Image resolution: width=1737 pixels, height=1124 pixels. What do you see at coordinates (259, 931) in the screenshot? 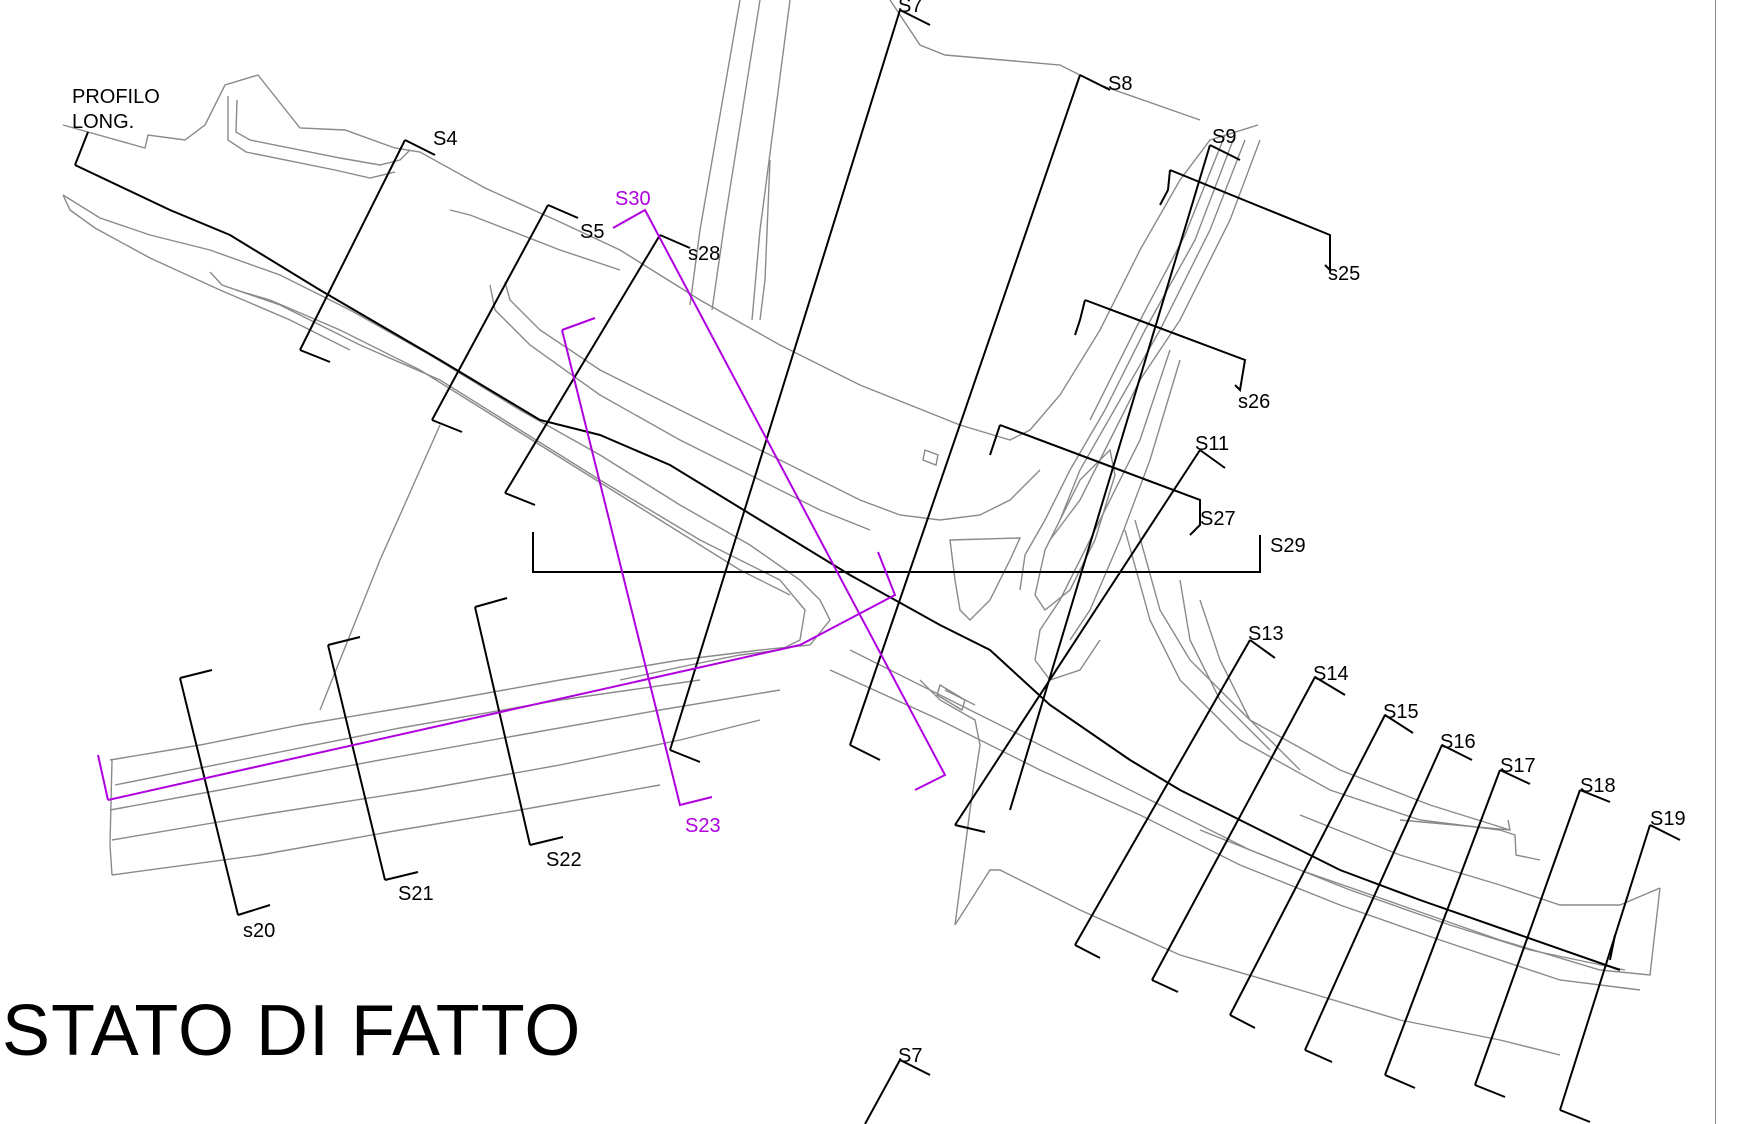
I see `label-s20: s20` at bounding box center [259, 931].